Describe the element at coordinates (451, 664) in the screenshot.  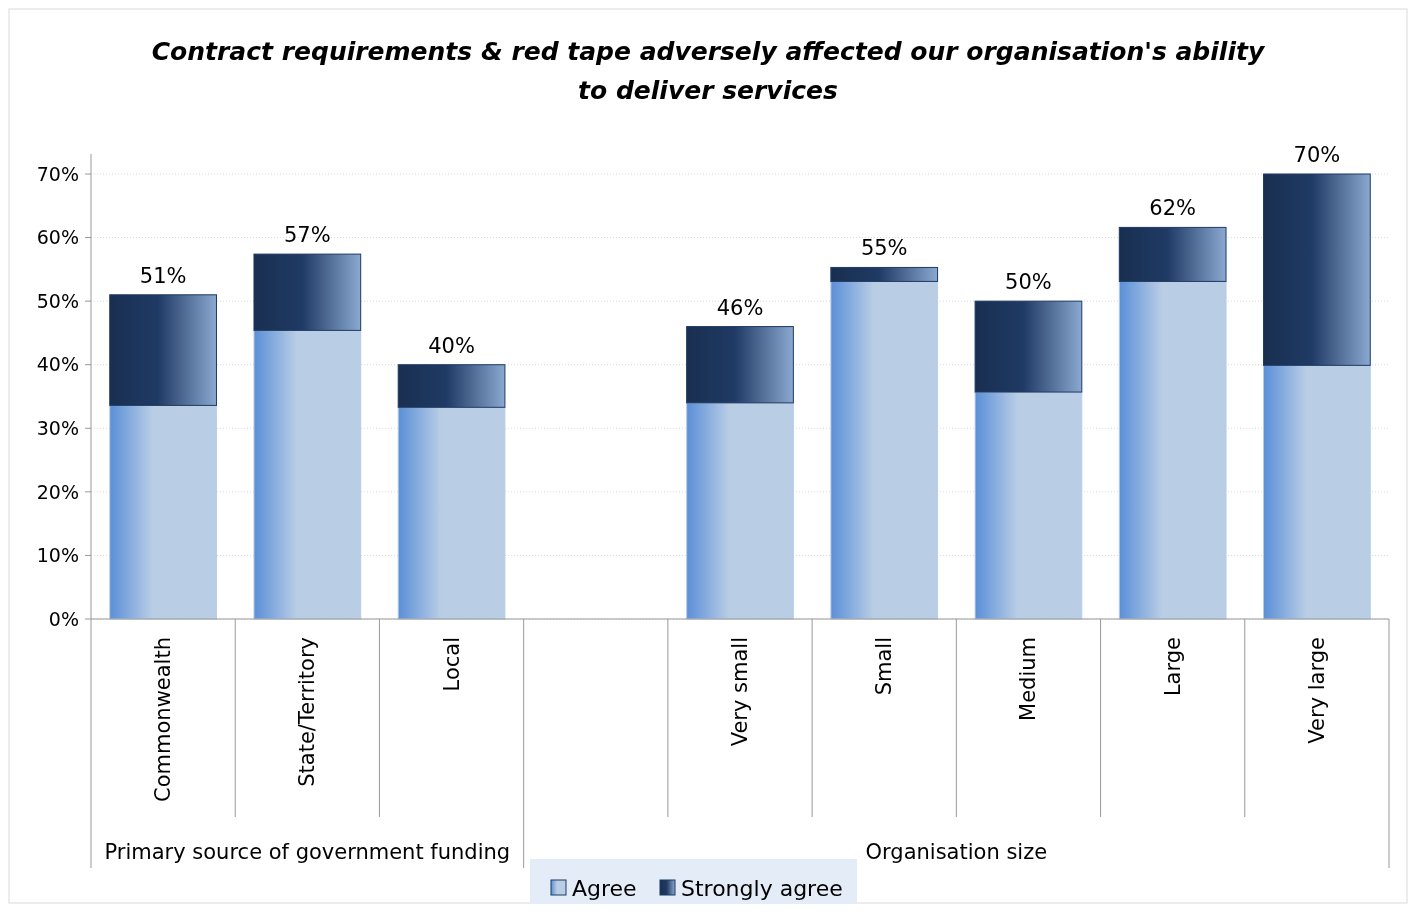
I see `x-tick-label: Local` at that location.